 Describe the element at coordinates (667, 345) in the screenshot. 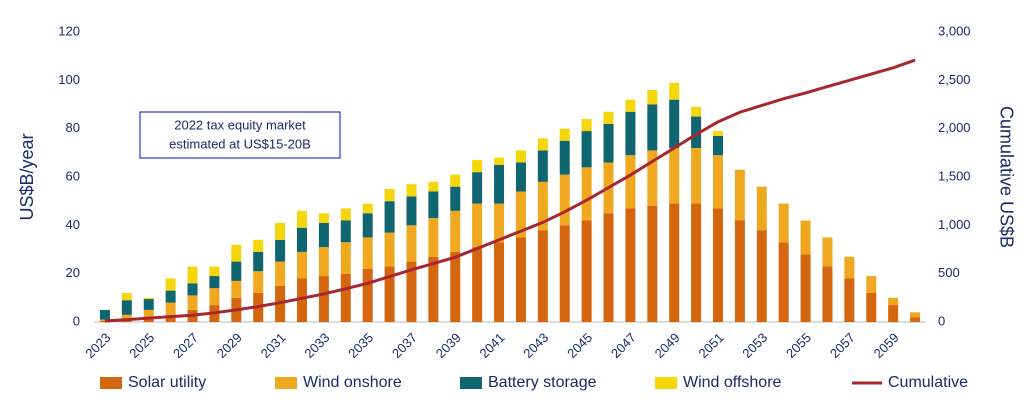

I see `x-tick-label: 2049` at that location.